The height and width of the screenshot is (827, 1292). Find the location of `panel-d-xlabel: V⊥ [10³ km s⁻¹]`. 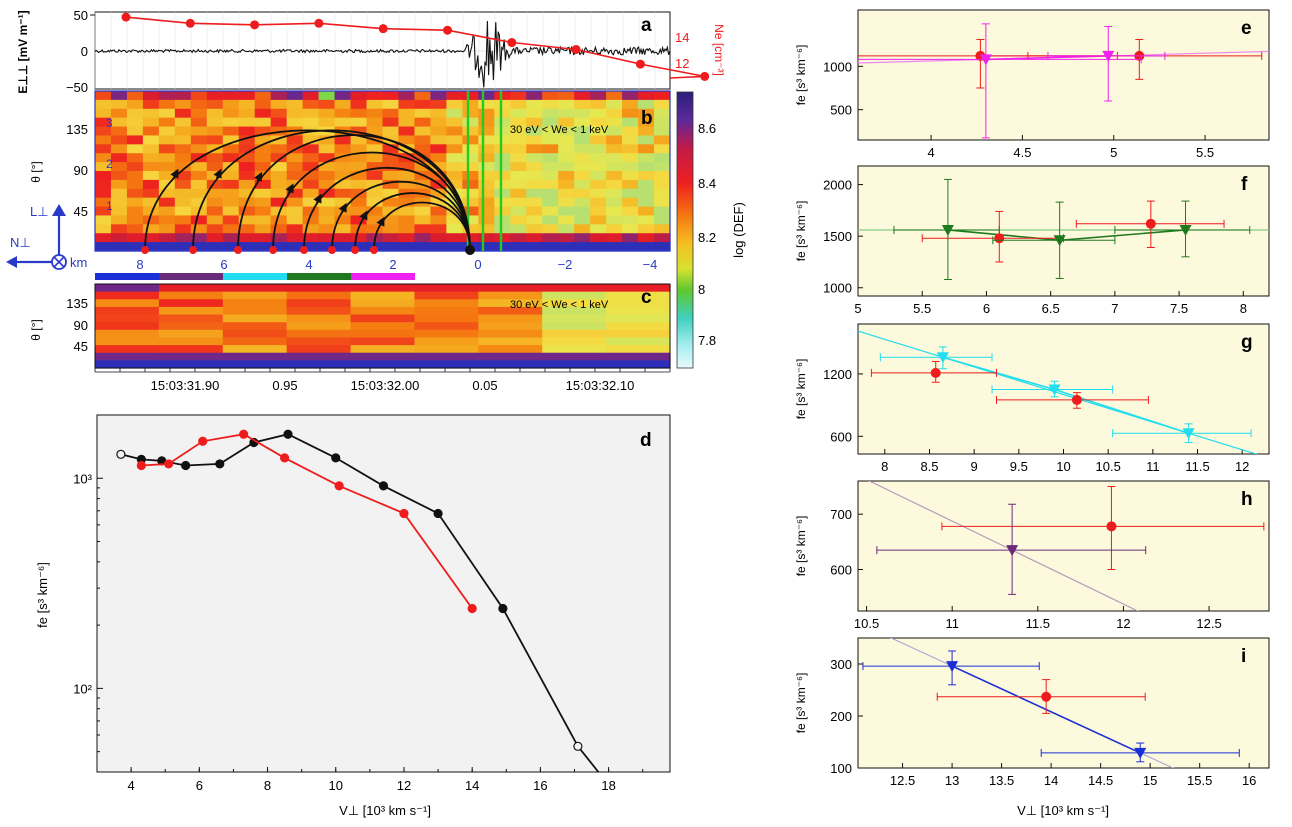

panel-d-xlabel: V⊥ [10³ km s⁻¹] is located at coordinates (385, 810).